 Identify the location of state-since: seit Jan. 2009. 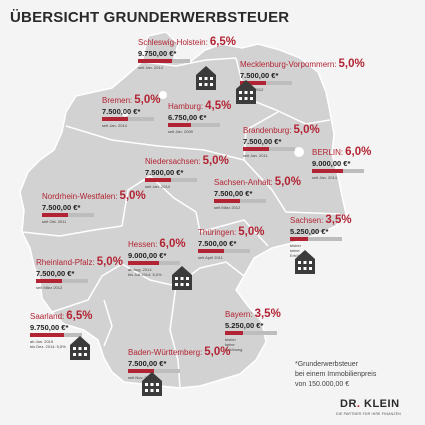
(199, 131).